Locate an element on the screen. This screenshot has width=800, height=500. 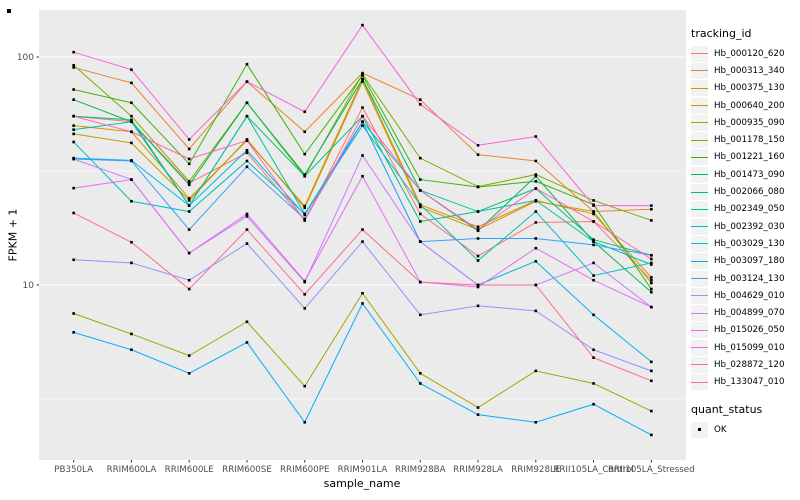
legend-label: Hb_002066_080 is located at coordinates (749, 192).